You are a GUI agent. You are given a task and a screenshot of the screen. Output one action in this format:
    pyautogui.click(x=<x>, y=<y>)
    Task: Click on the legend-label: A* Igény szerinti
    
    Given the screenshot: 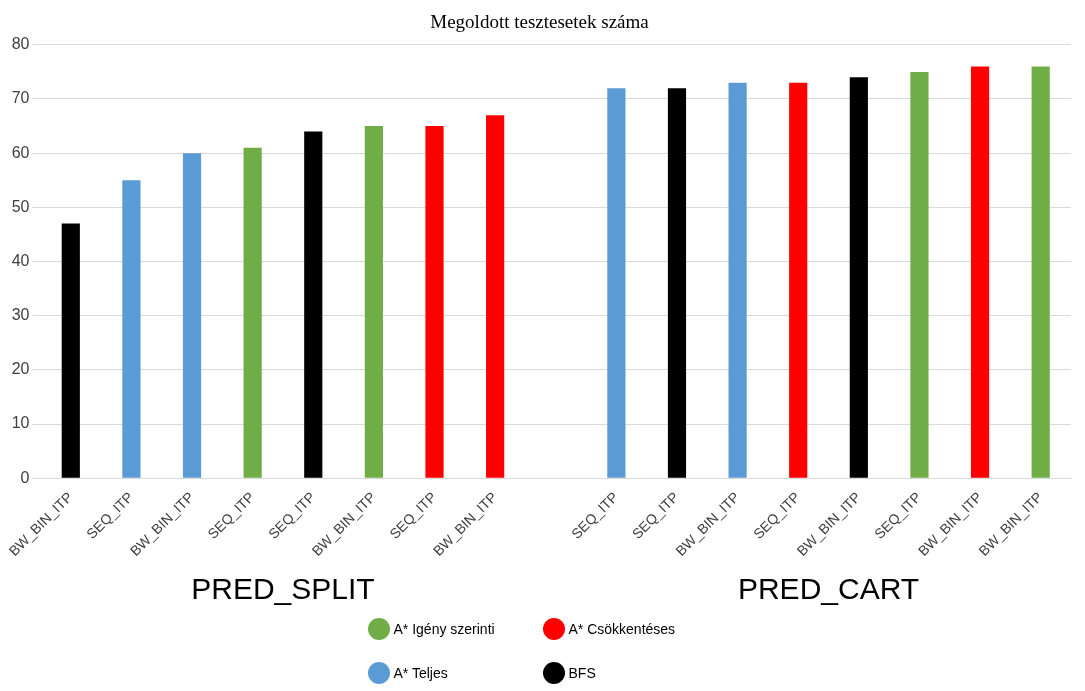 What is the action you would take?
    pyautogui.click(x=444, y=629)
    